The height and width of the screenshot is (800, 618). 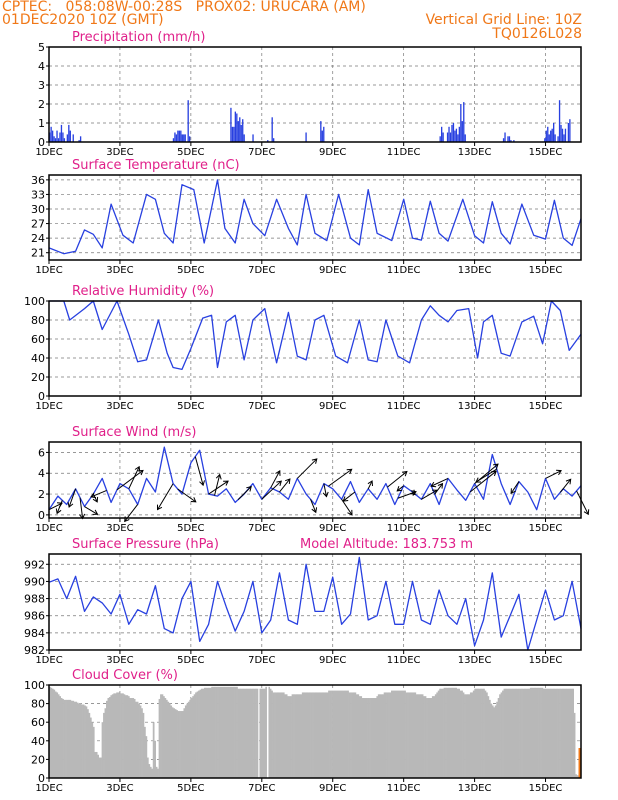 I want to click on pressure-ytick-label: 988, so click(x=34, y=599).